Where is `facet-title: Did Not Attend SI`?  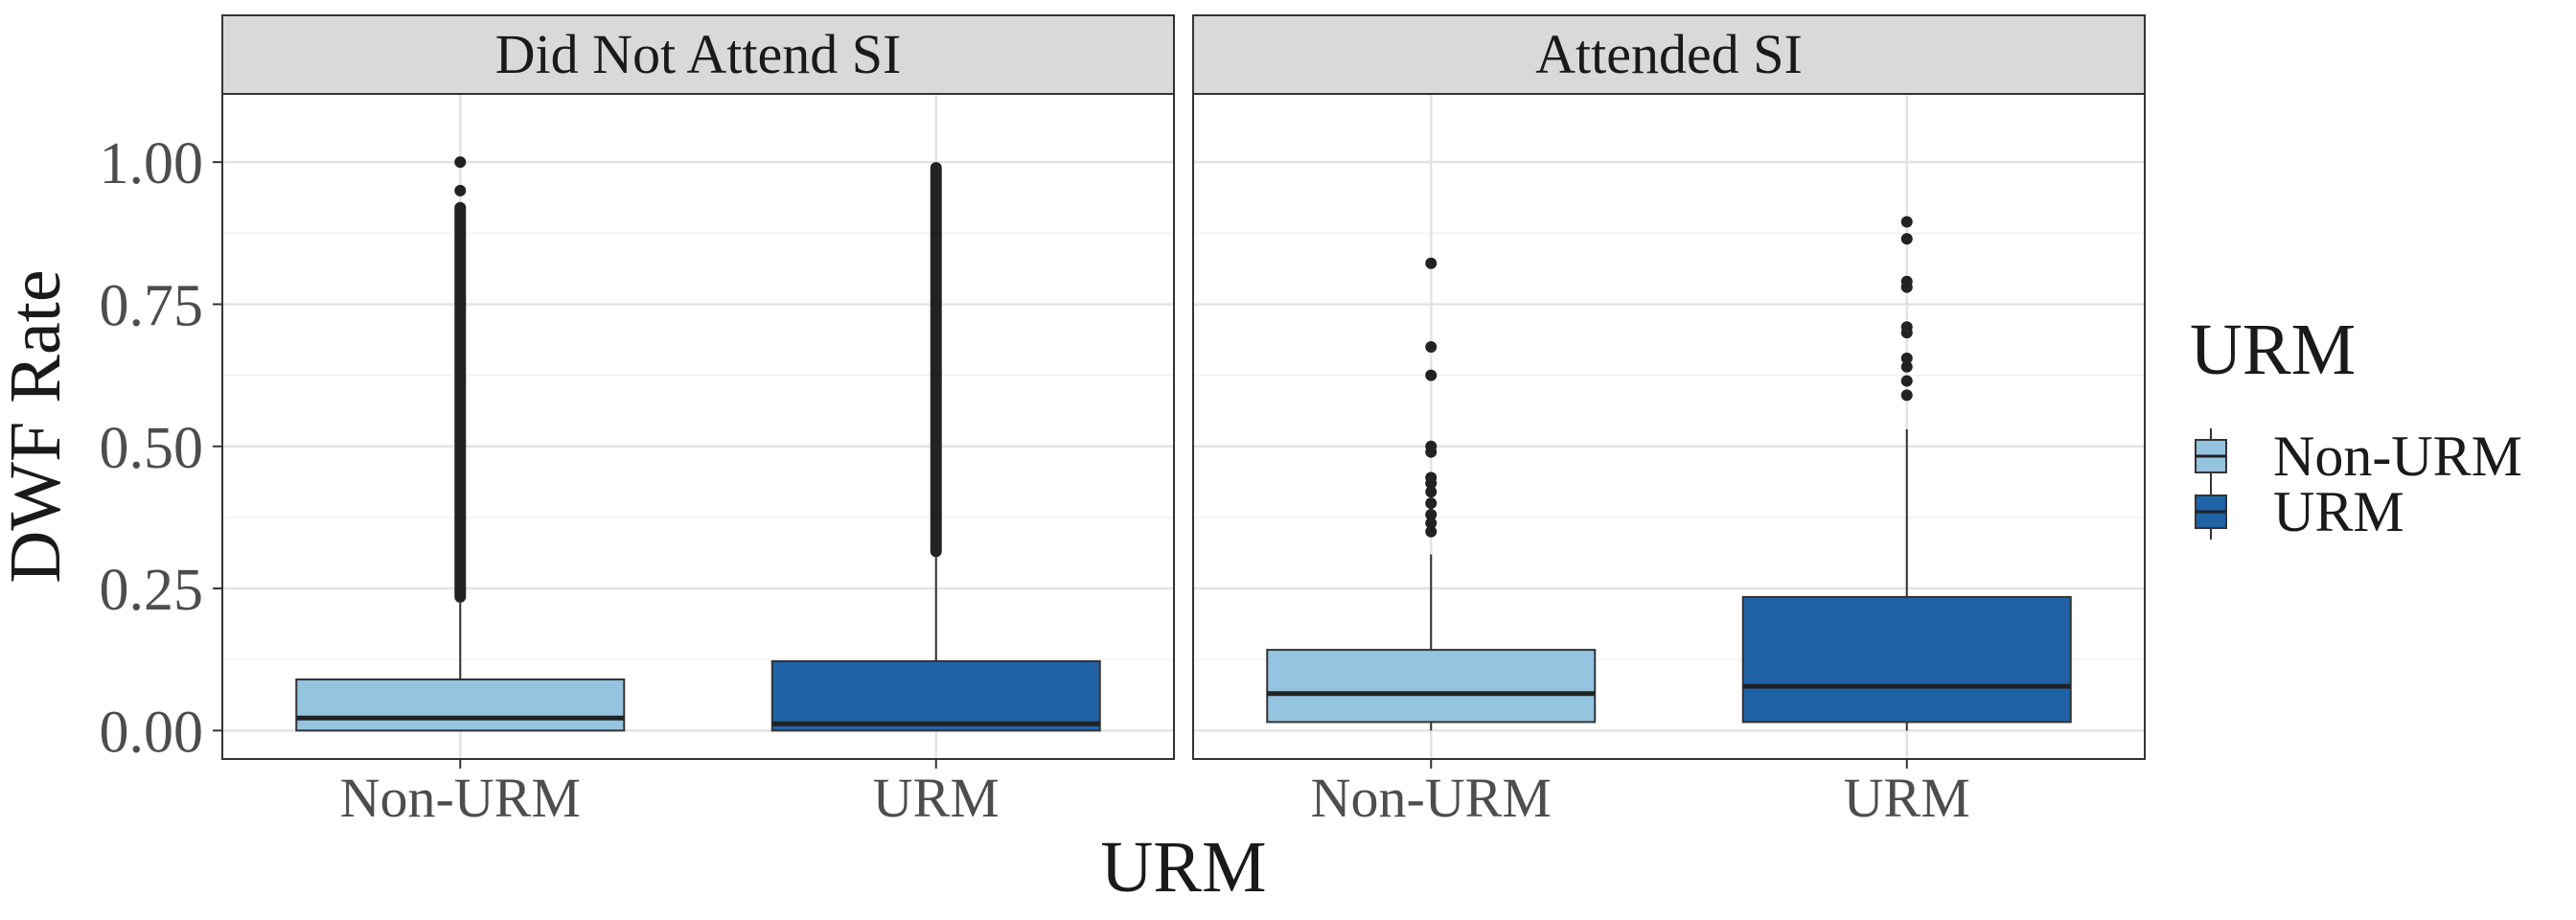 facet-title: Did Not Attend SI is located at coordinates (698, 54).